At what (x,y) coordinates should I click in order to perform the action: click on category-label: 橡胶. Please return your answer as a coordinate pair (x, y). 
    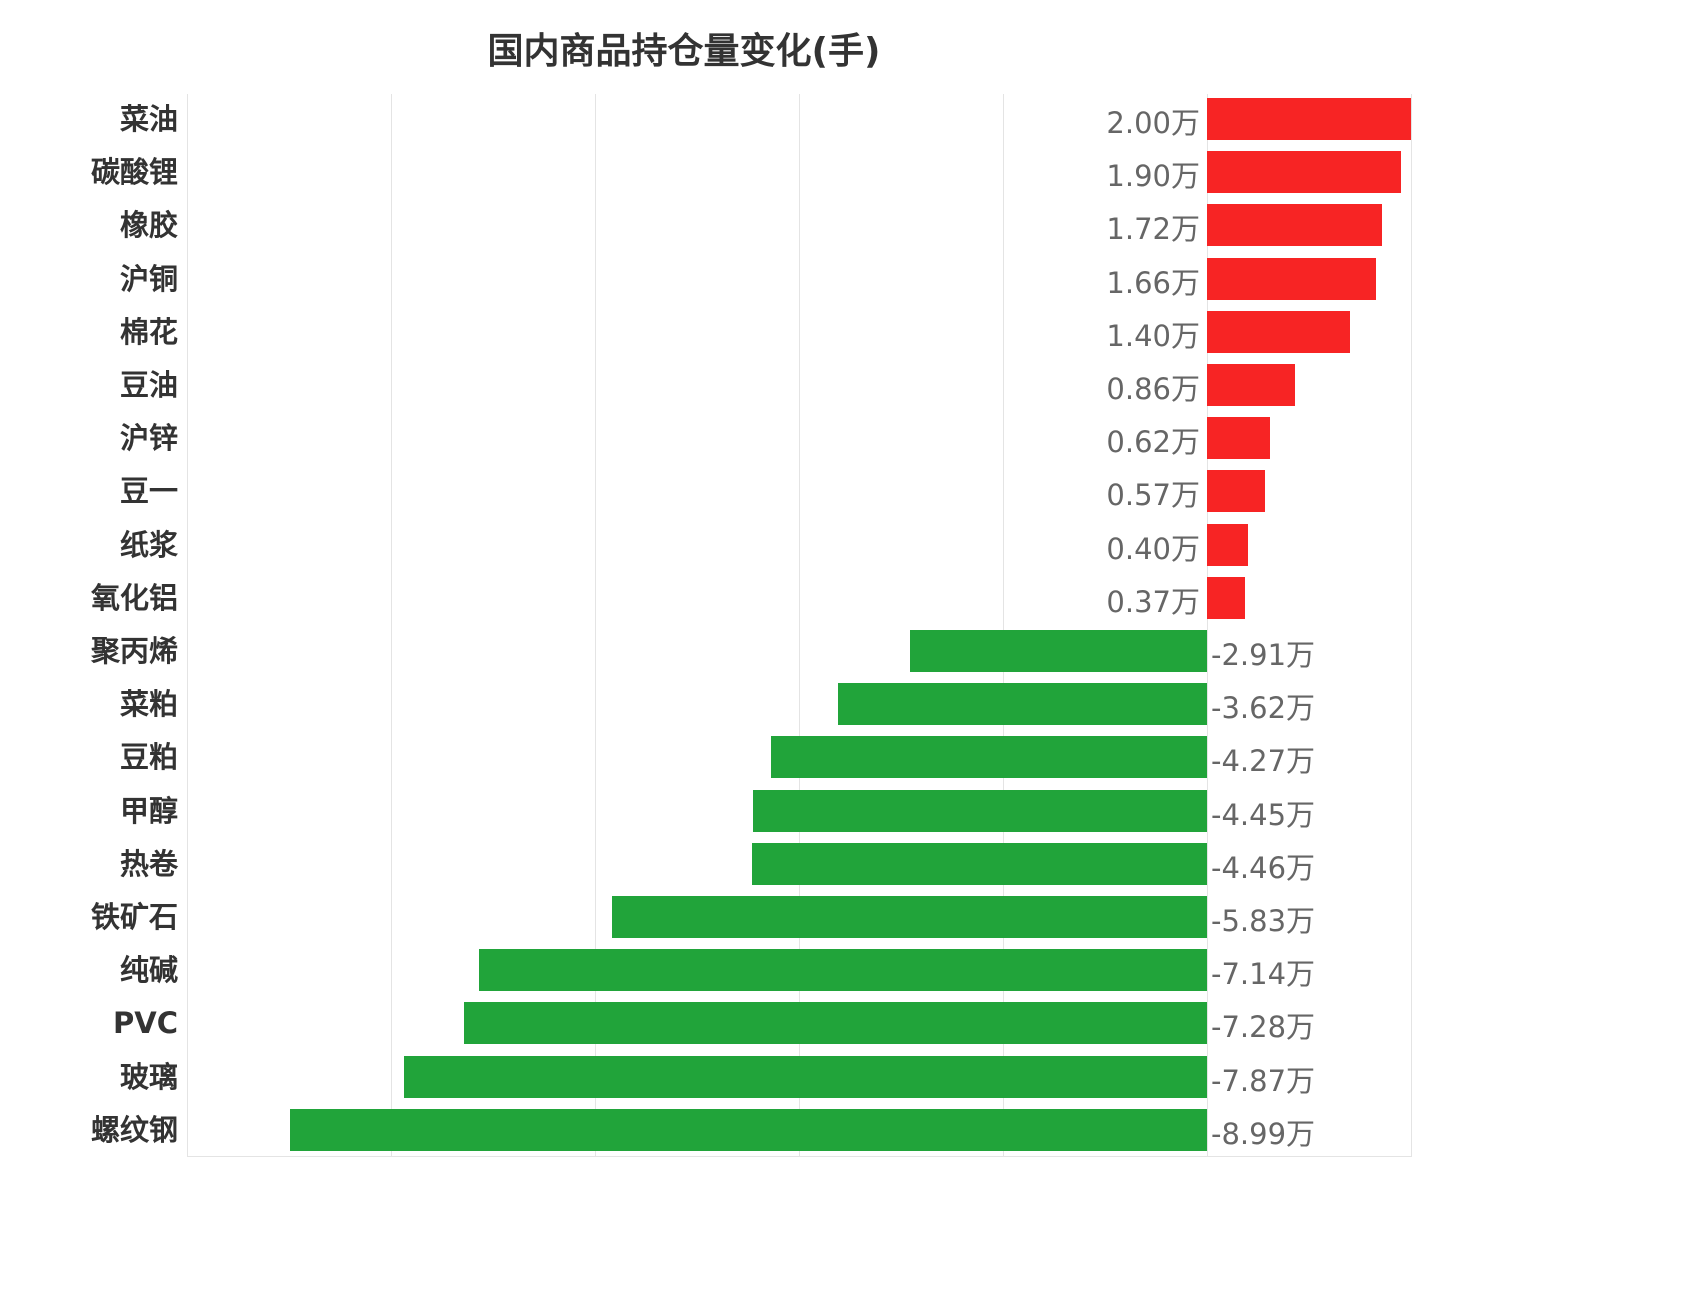
    Looking at the image, I should click on (148, 225).